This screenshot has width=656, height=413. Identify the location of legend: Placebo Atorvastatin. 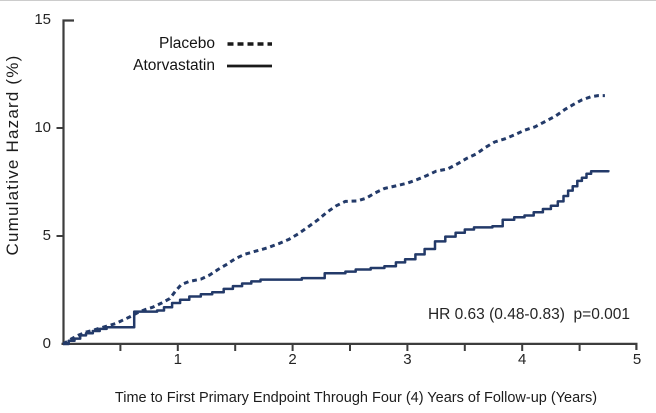
(203, 55).